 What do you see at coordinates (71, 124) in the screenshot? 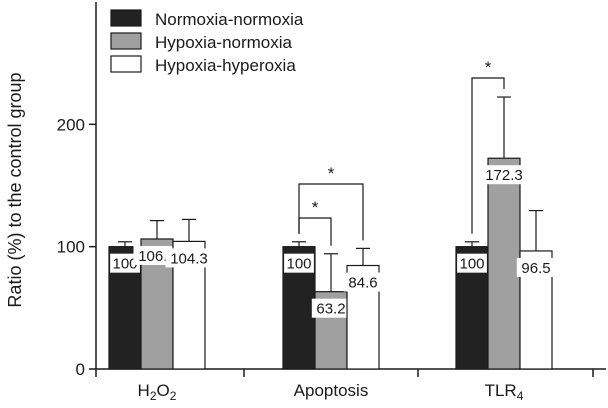
I see `y-tick-label: 200` at bounding box center [71, 124].